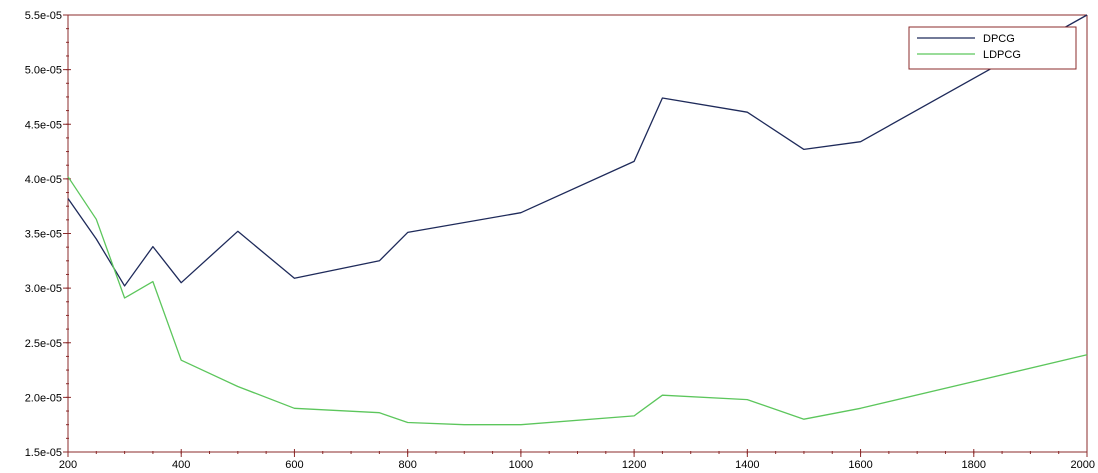  I want to click on x-tick-label: 2000, so click(1083, 465).